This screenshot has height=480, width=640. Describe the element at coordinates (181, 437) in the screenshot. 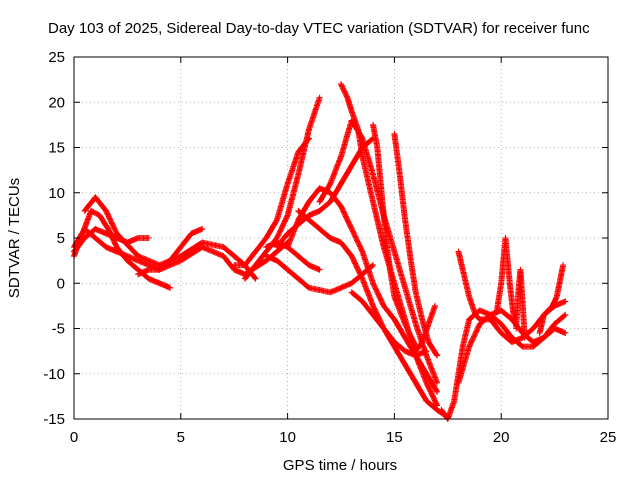

I see `x-tick-label: 5` at that location.